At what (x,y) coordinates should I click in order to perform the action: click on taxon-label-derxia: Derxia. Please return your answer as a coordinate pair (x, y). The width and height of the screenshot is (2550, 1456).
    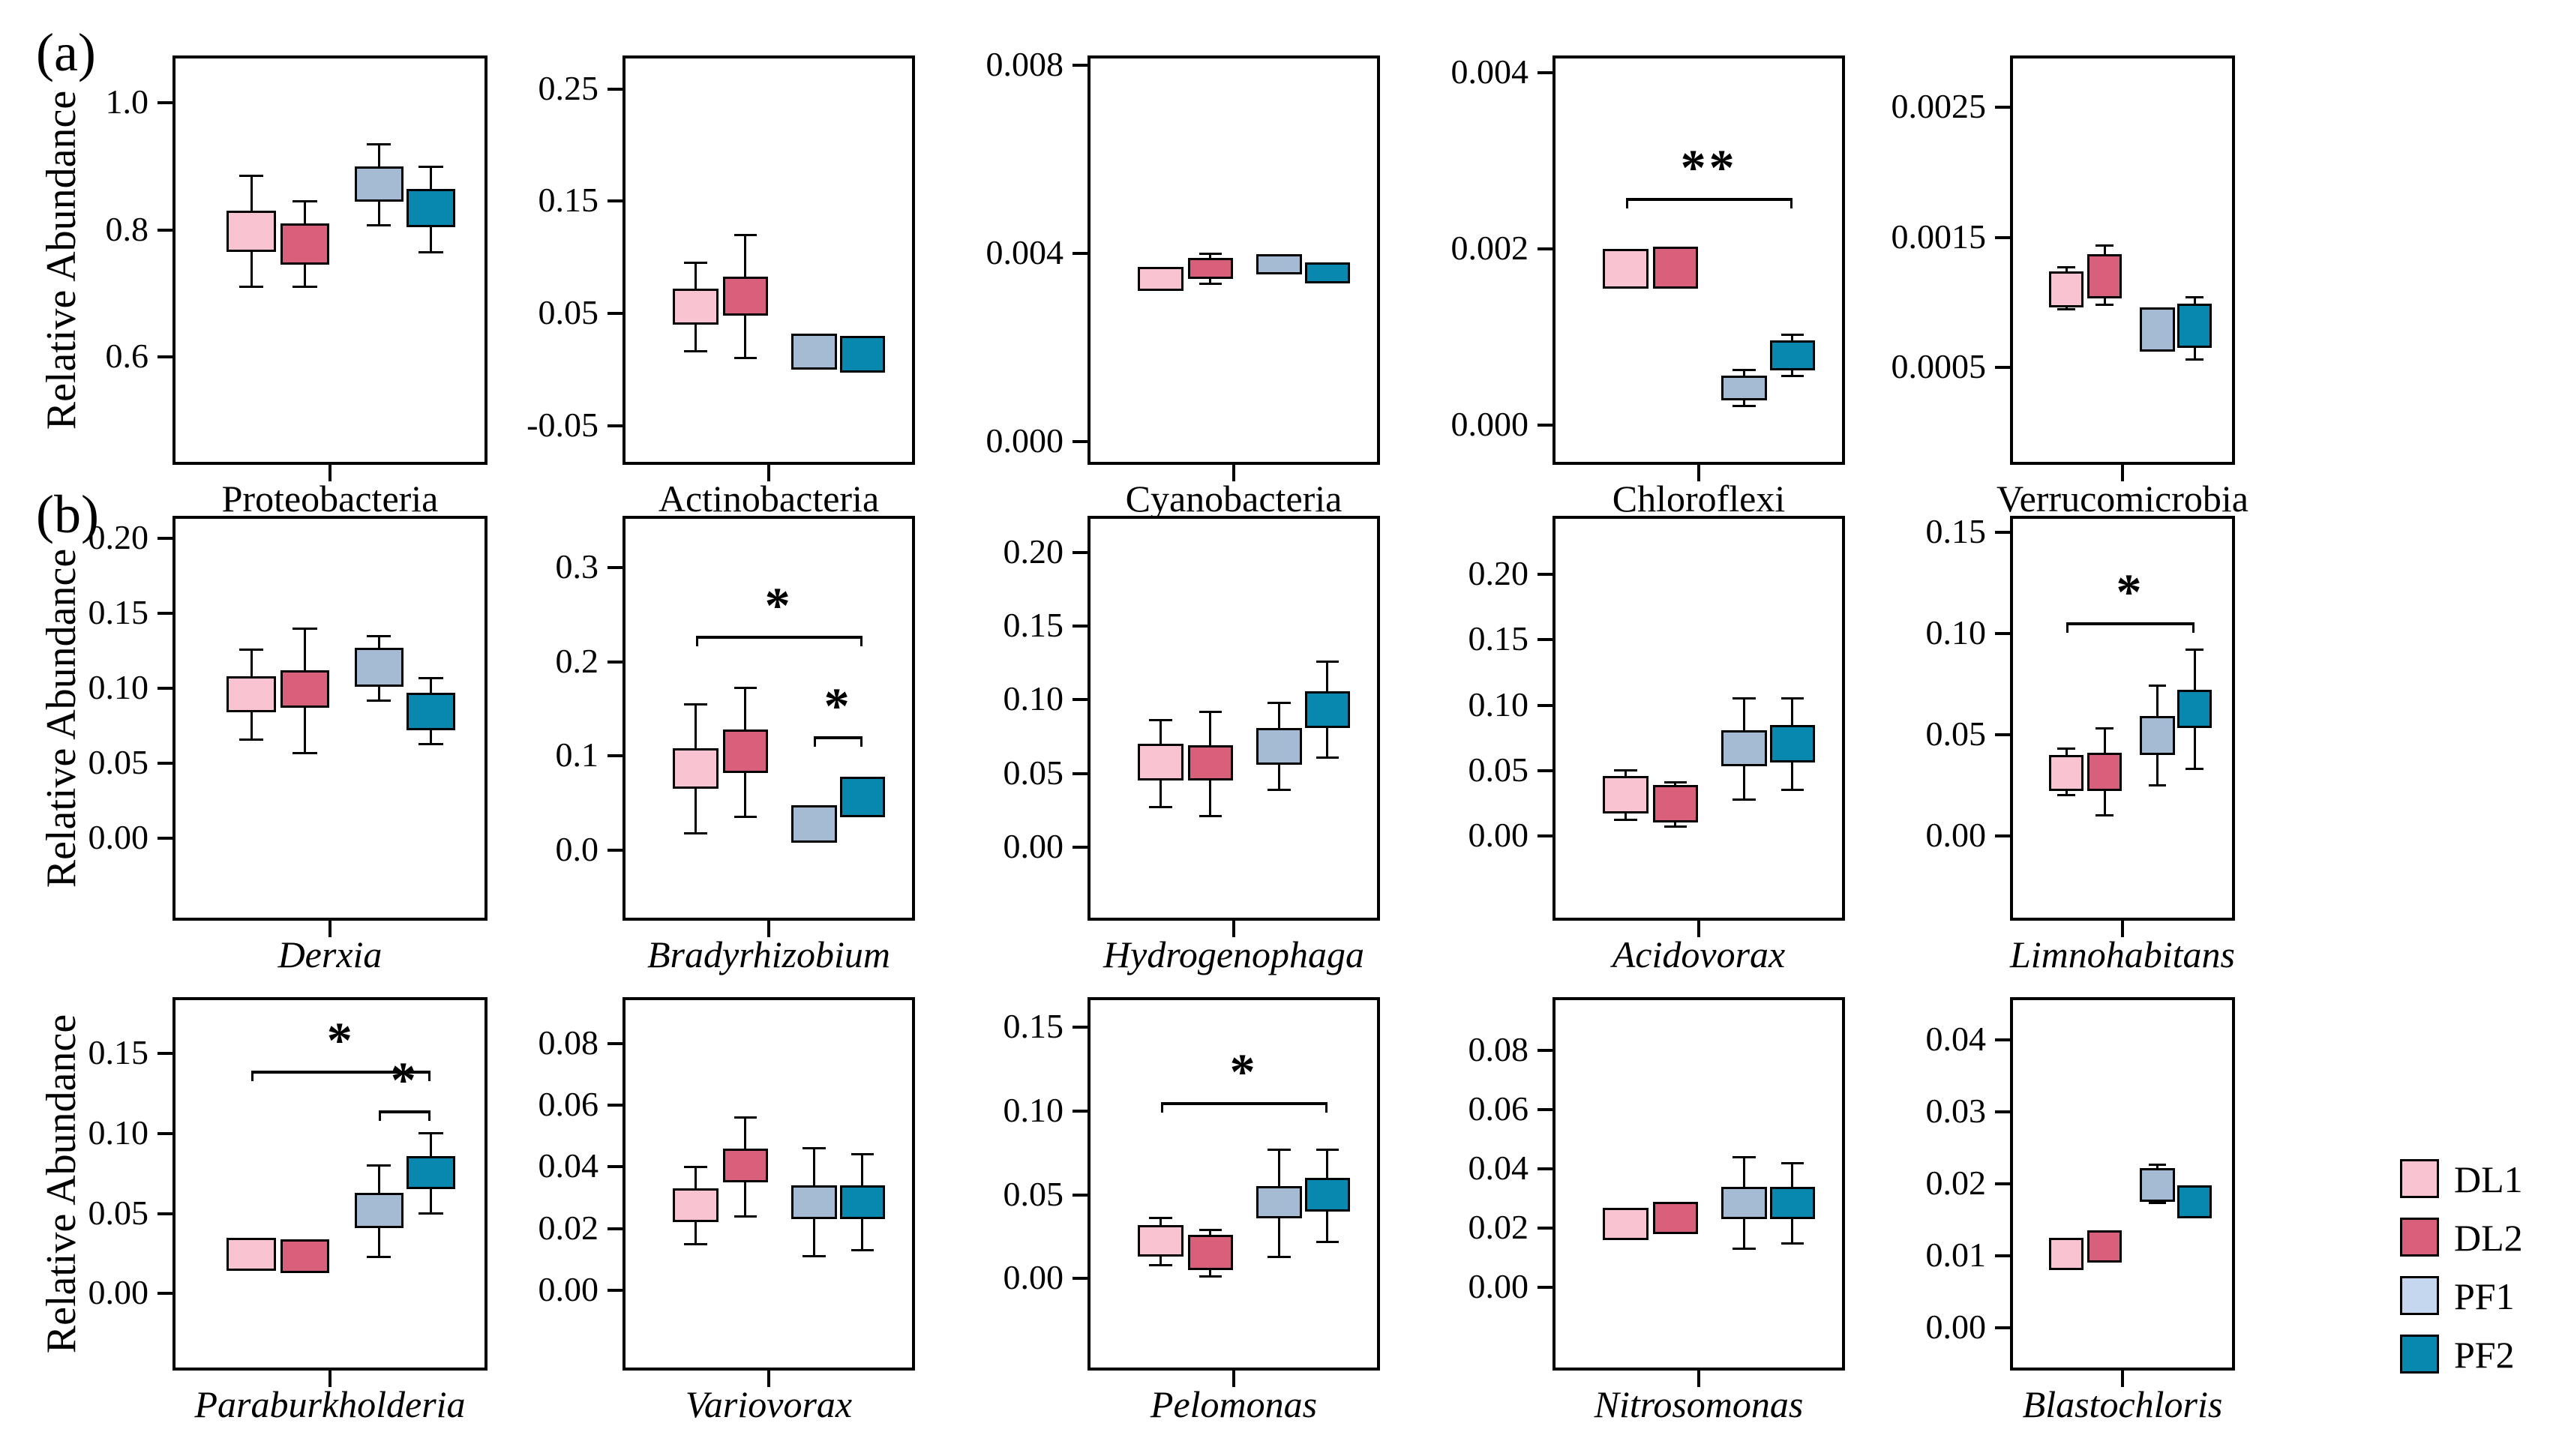
    Looking at the image, I should click on (330, 954).